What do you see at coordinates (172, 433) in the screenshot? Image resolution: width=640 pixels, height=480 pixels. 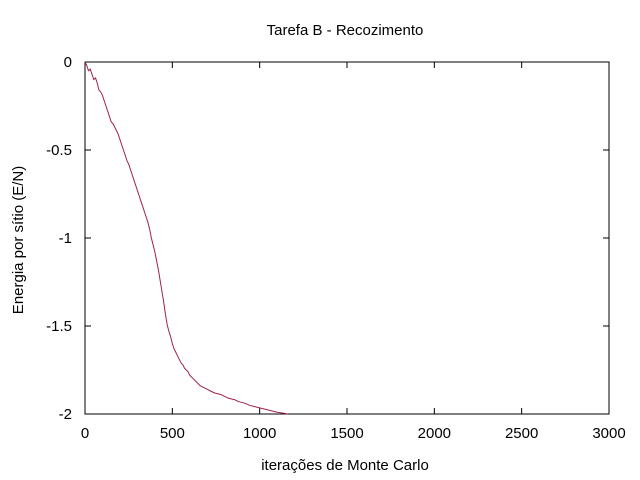 I see `x-tick-label: 500` at bounding box center [172, 433].